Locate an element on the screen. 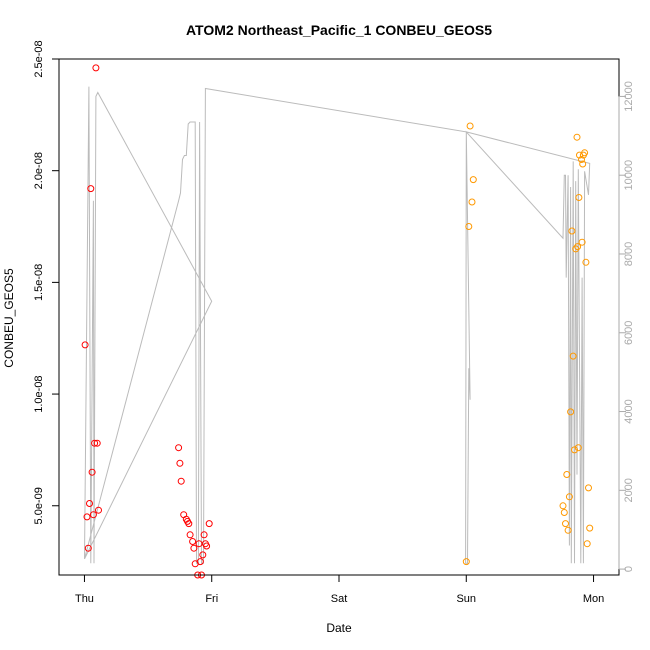  x-axis-label: Date is located at coordinates (339, 628).